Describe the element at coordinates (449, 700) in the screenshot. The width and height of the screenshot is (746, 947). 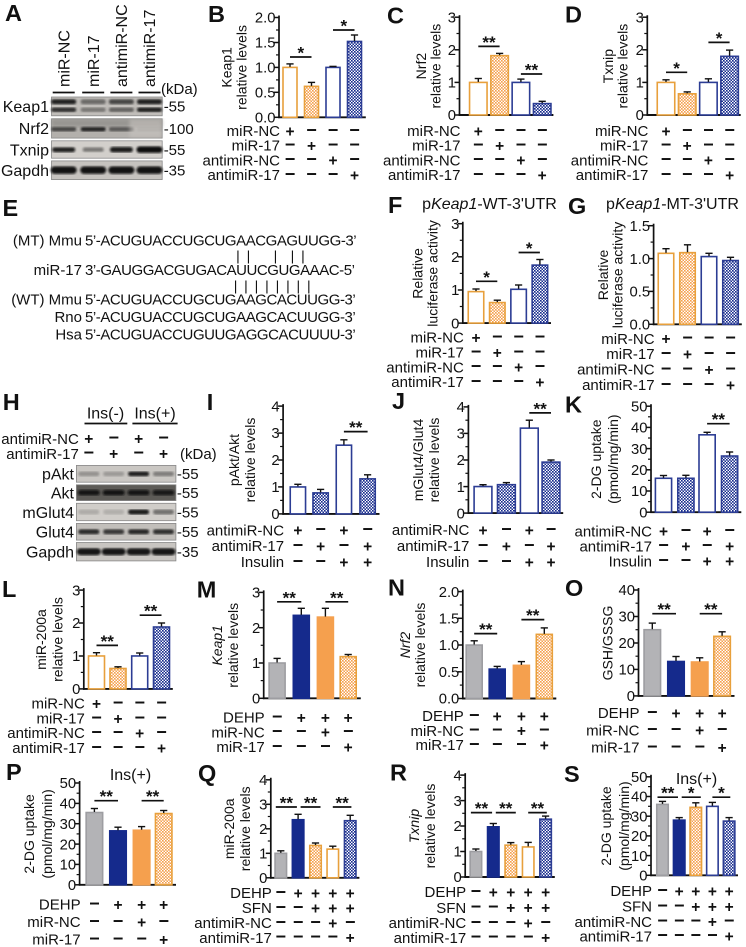
I see `svg-text: 0.0` at that location.